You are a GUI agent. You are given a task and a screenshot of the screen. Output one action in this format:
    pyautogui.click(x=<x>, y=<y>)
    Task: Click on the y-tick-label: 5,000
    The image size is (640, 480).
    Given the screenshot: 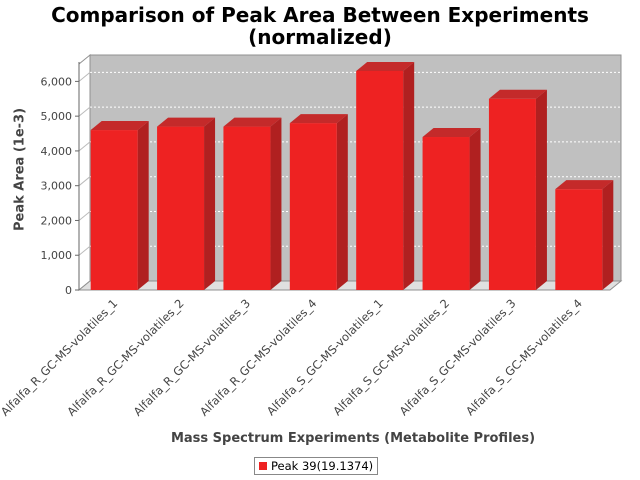 What is the action you would take?
    pyautogui.click(x=57, y=116)
    